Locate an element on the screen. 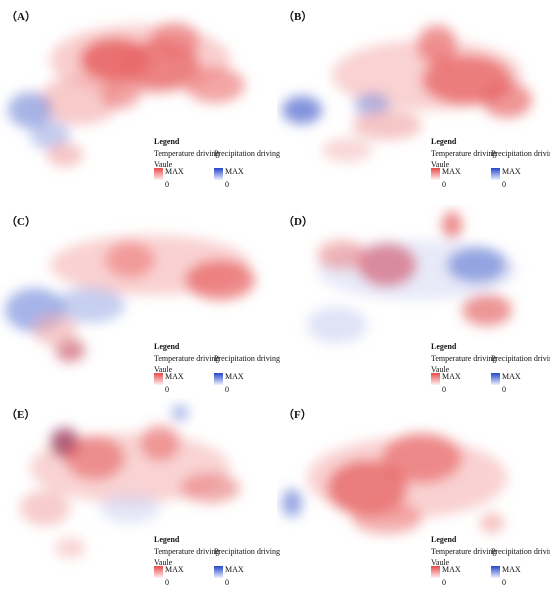  panel-label: （E） is located at coordinates (21, 415).